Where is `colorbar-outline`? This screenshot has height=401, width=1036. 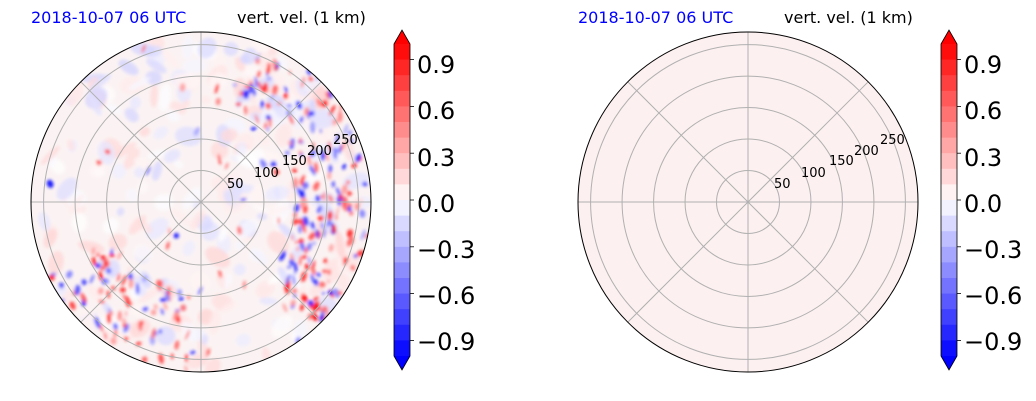
colorbar-outline is located at coordinates (402, 200).